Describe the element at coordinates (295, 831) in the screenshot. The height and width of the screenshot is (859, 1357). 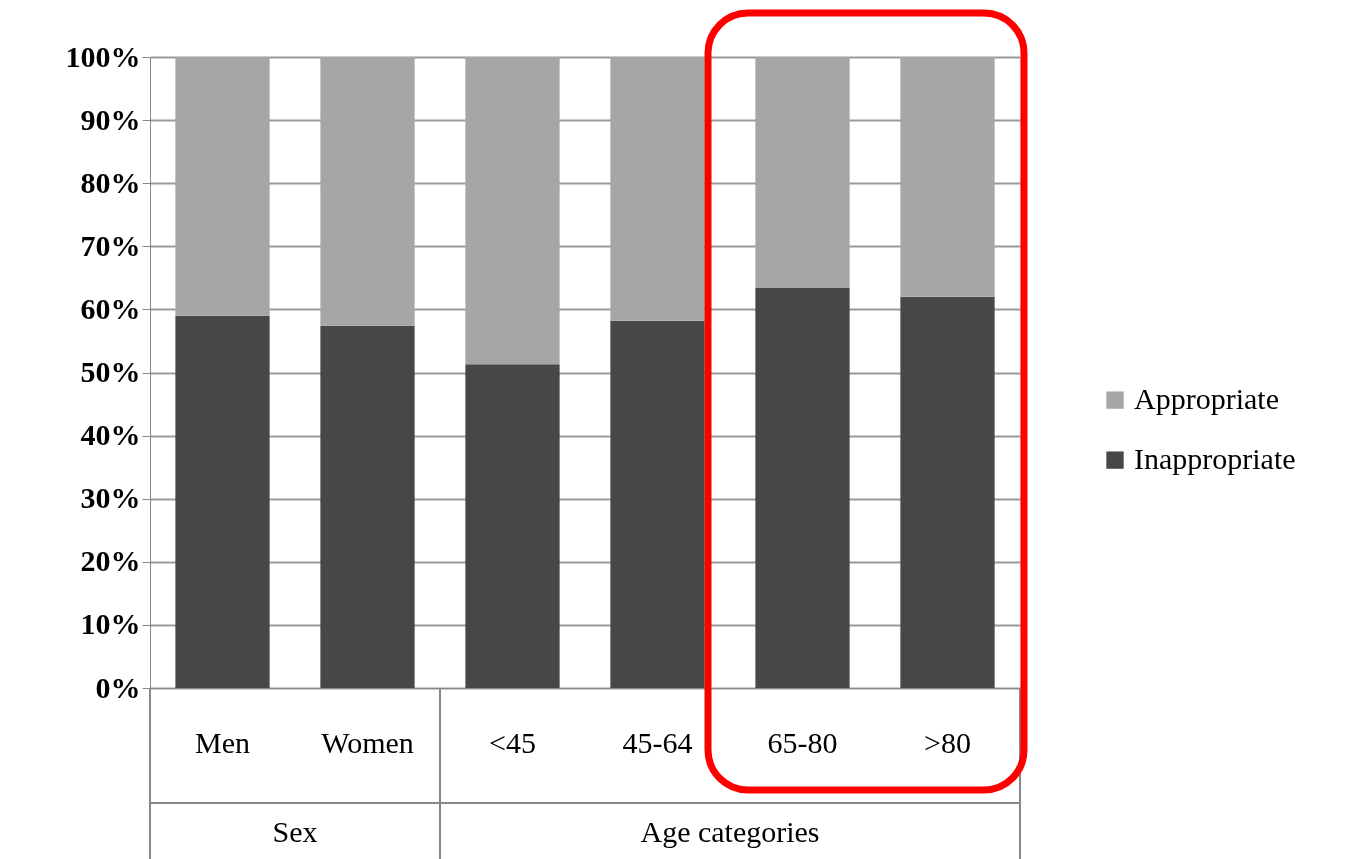
I see `text: Sex` at that location.